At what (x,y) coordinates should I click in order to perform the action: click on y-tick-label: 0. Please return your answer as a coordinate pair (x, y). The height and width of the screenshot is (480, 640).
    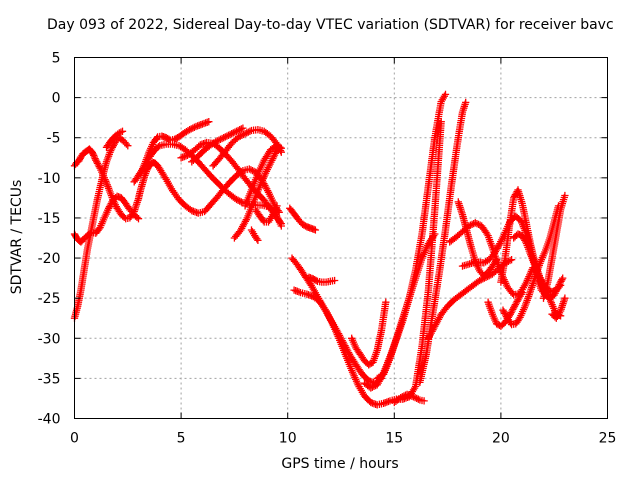
    Looking at the image, I should click on (56, 99).